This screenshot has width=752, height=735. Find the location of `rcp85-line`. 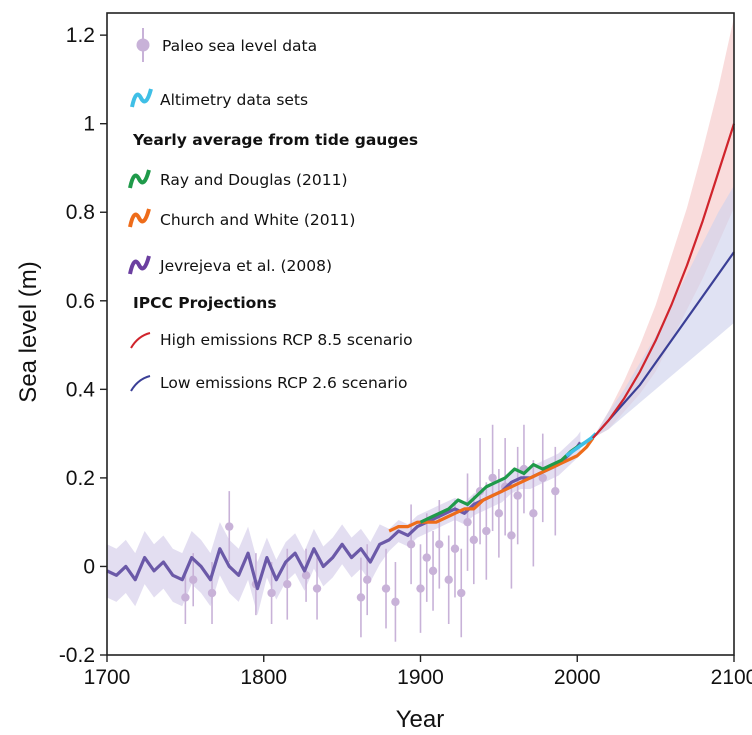

rcp85-line is located at coordinates (664, 281).